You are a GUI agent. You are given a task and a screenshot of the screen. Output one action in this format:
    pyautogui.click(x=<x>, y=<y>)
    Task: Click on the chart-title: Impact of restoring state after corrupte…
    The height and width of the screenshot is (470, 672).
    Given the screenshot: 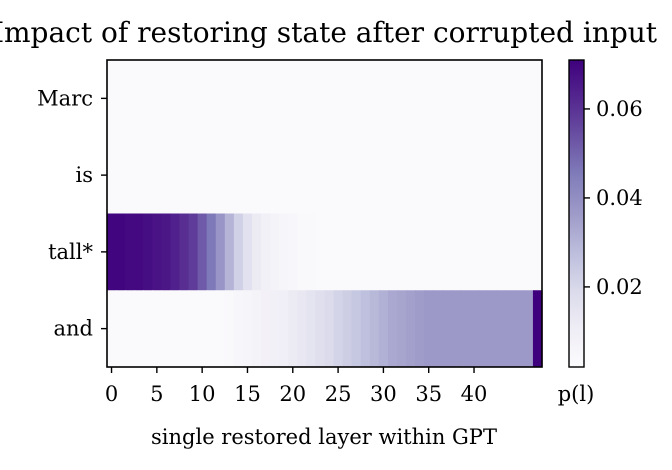 What is the action you would take?
    pyautogui.click(x=329, y=32)
    